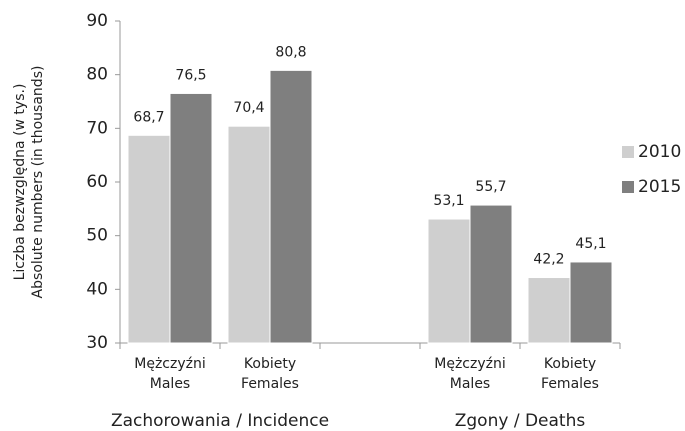  Describe the element at coordinates (97, 236) in the screenshot. I see `y-tick-label: 50` at that location.